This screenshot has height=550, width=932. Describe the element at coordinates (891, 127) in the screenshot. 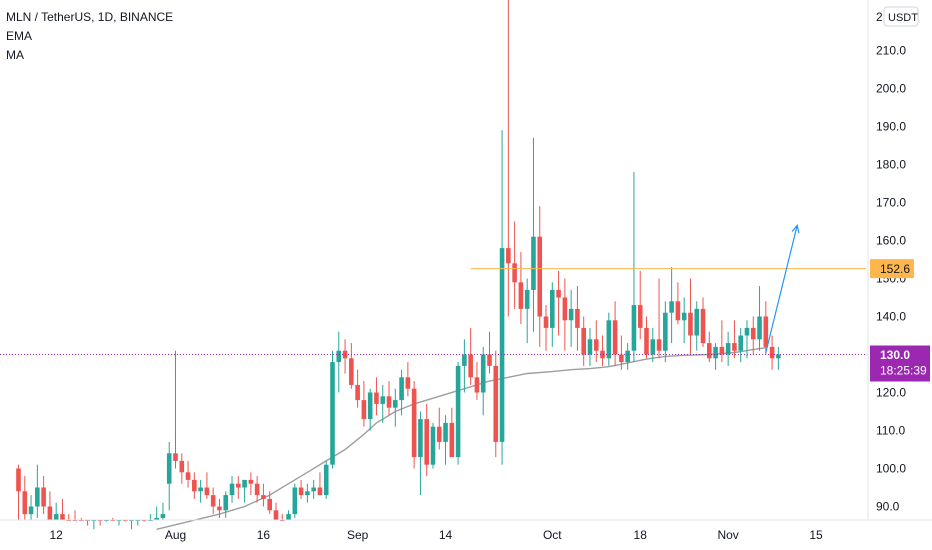

I see `y-tick-label: 190.0` at that location.